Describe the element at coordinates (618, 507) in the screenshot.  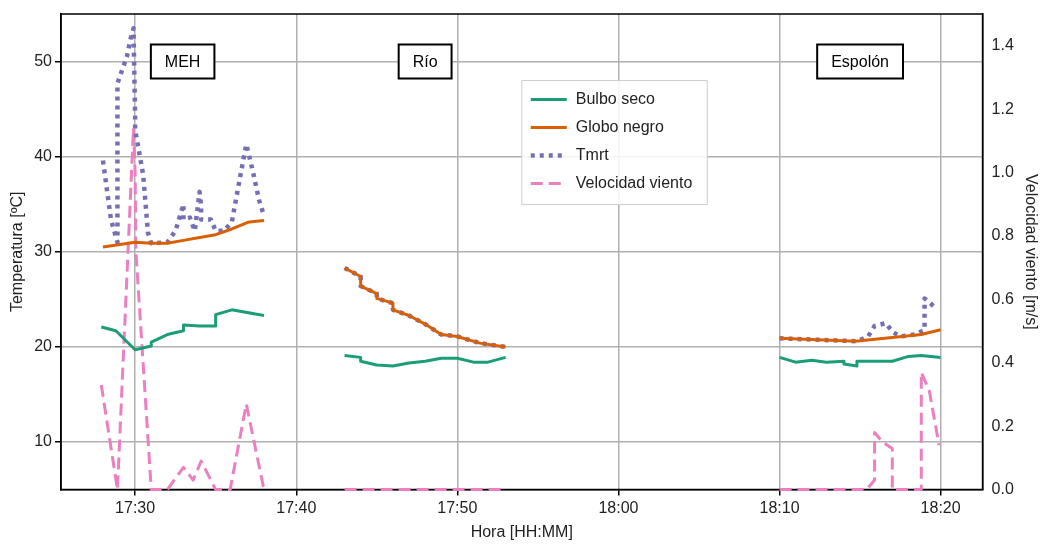
I see `x-tick-label: 18:00` at that location.